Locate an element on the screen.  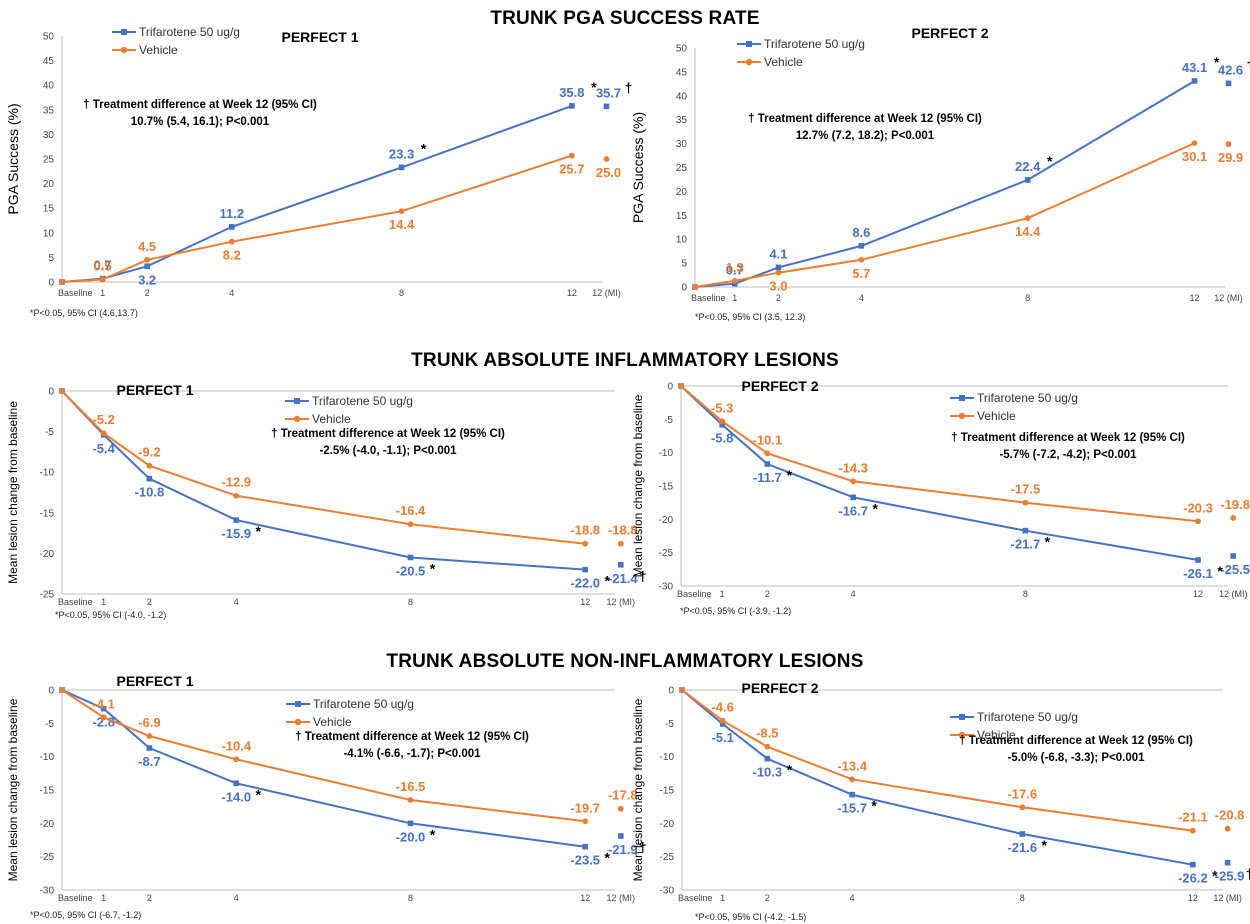
data-label-trifarotene: -5.4 is located at coordinates (103, 448).